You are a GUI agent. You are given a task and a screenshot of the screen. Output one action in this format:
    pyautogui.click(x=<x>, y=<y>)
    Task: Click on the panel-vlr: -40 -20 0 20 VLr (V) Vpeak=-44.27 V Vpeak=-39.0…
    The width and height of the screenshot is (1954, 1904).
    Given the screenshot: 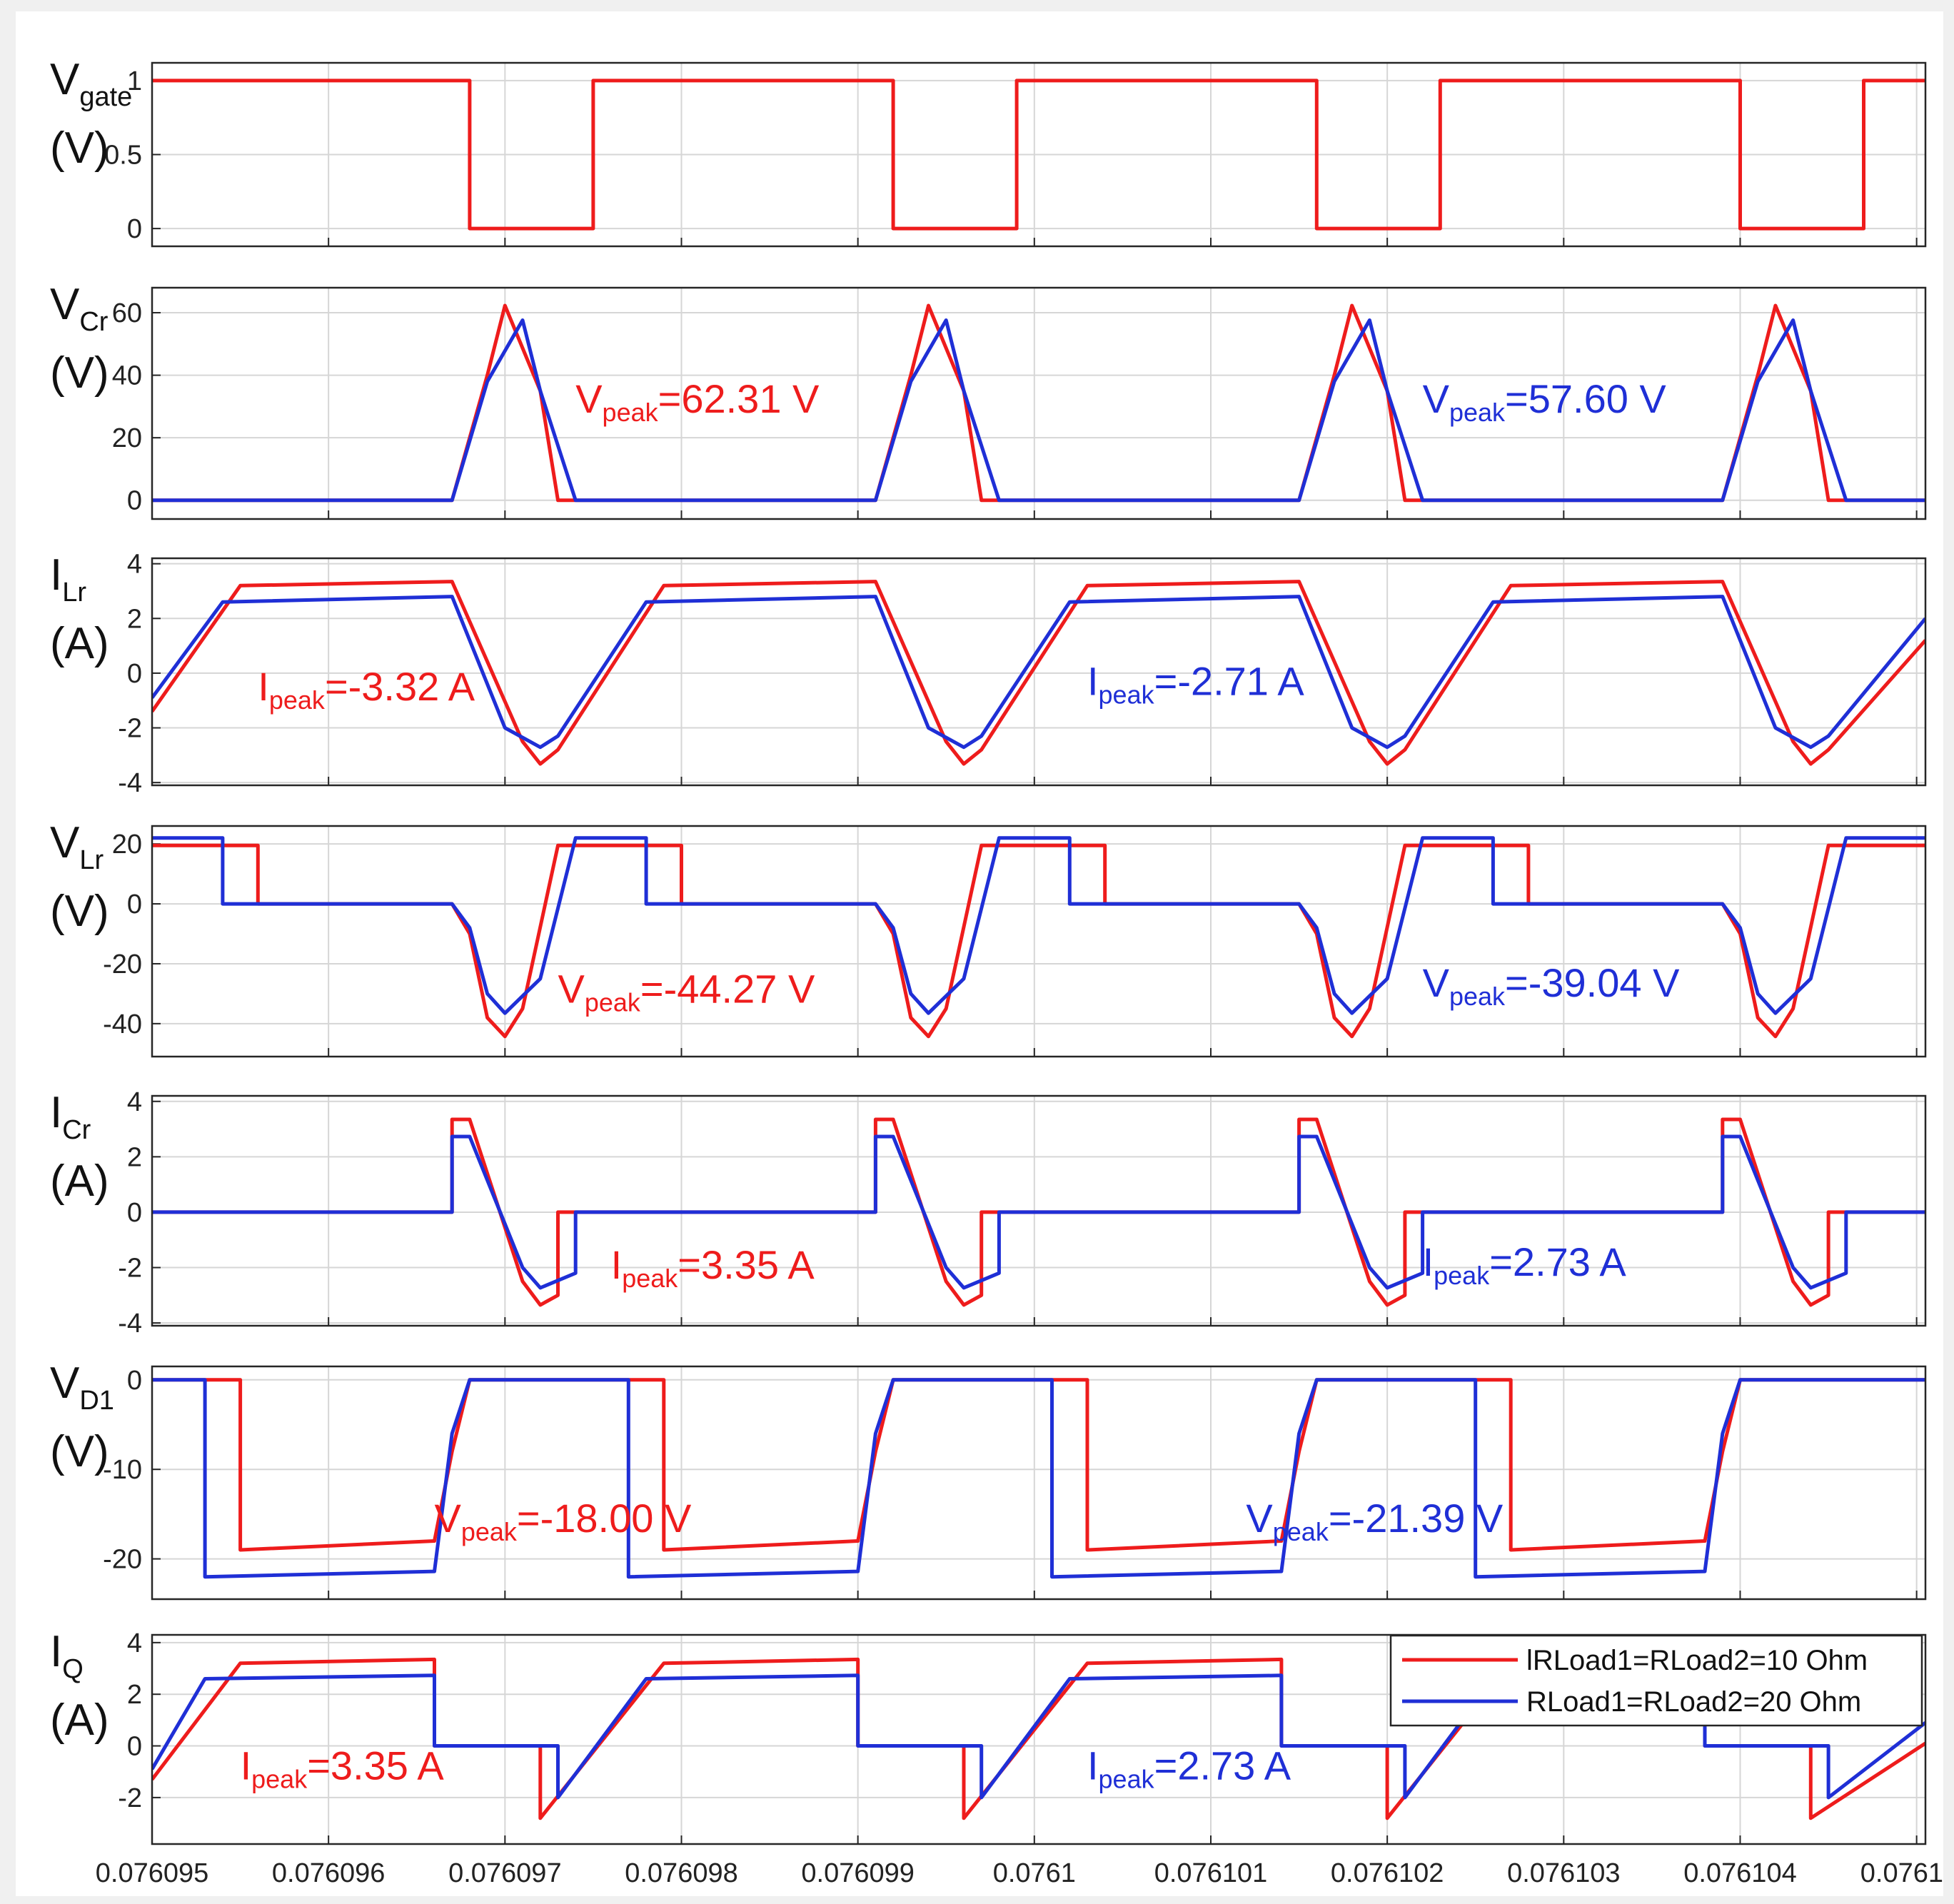 What is the action you would take?
    pyautogui.click(x=988, y=938)
    